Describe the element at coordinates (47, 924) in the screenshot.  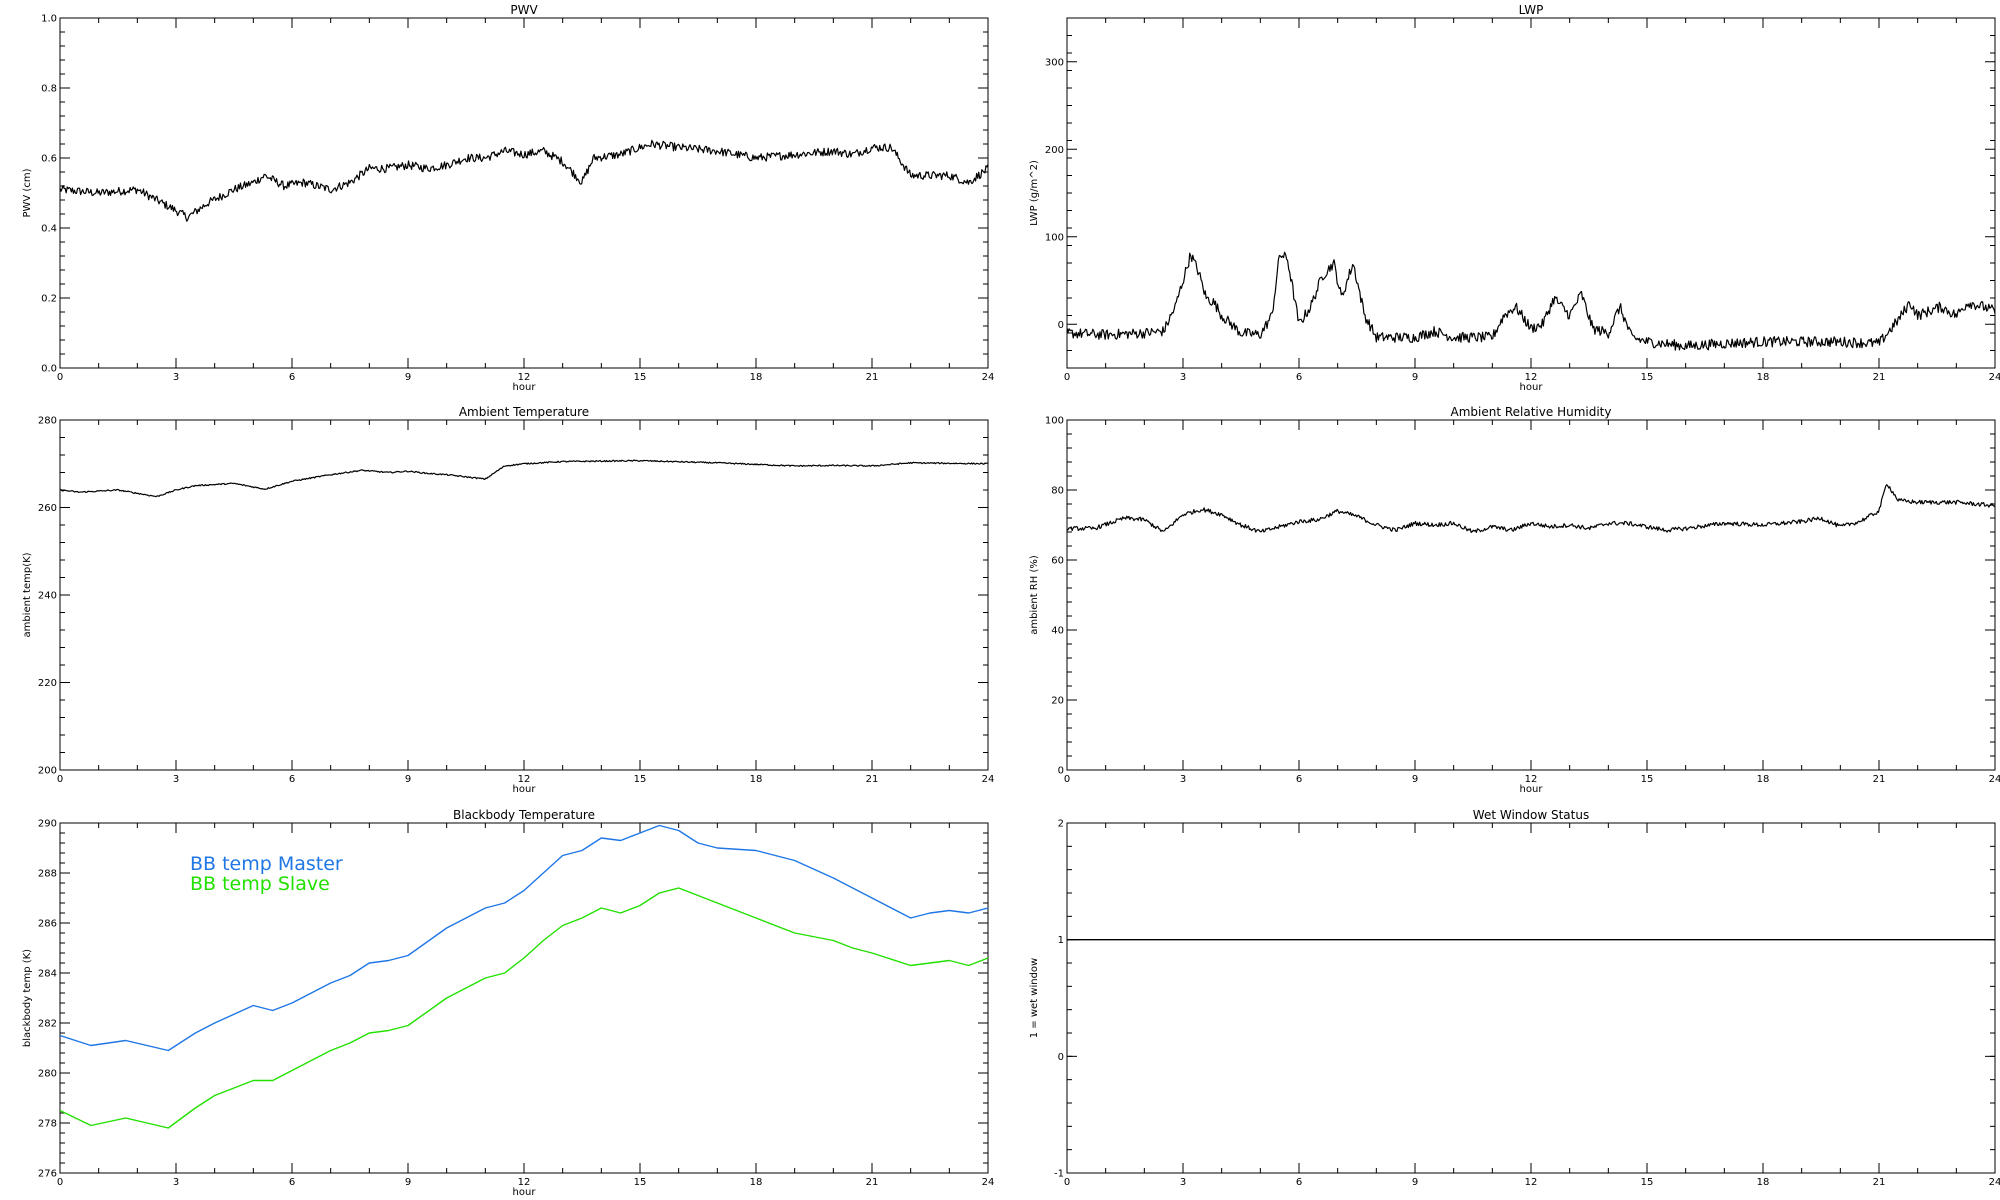
I see `y-tick-label: 286` at that location.